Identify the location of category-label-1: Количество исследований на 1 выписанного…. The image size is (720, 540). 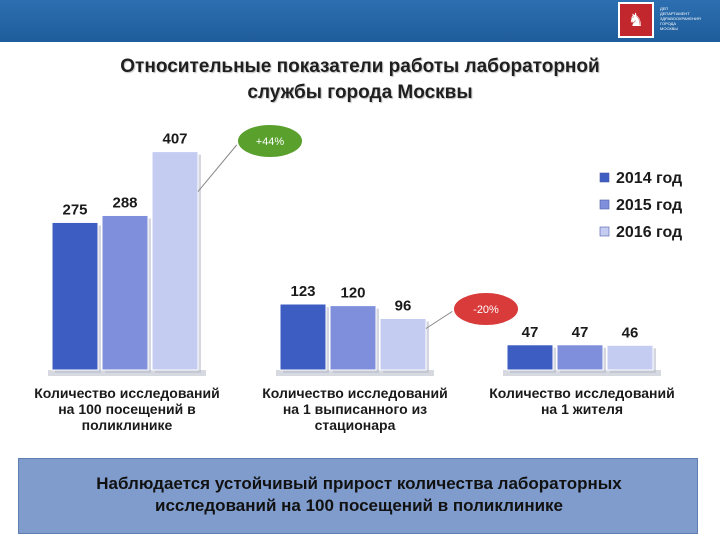
(355, 409).